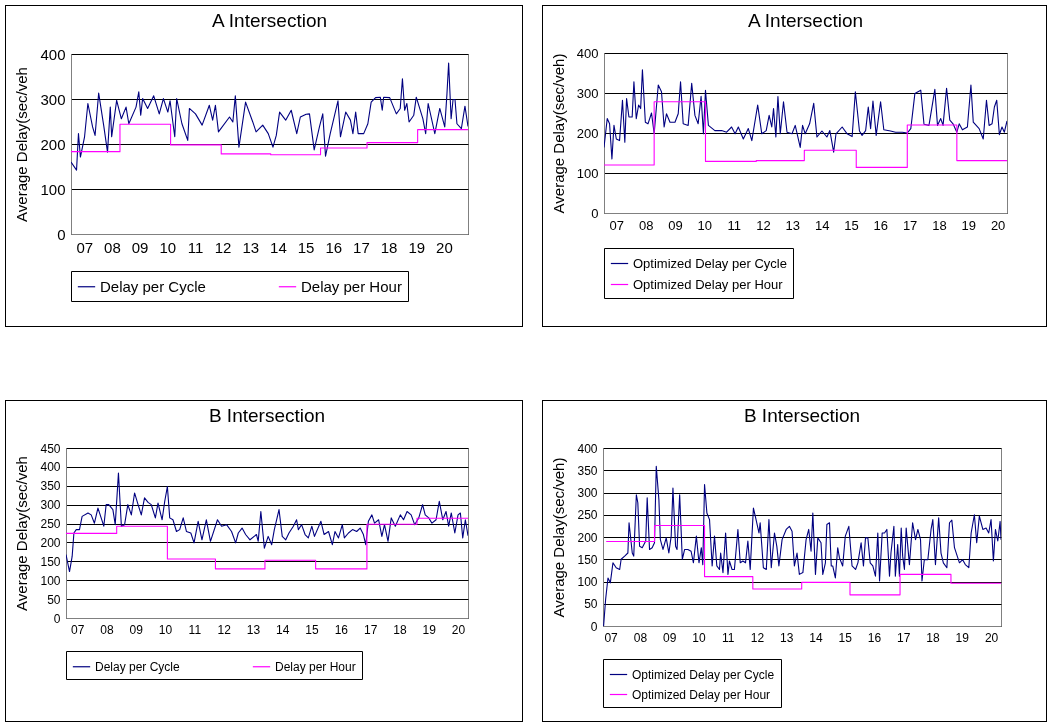 This screenshot has height=724, width=1048. What do you see at coordinates (50, 448) in the screenshot?
I see `y-tick-label: 450` at bounding box center [50, 448].